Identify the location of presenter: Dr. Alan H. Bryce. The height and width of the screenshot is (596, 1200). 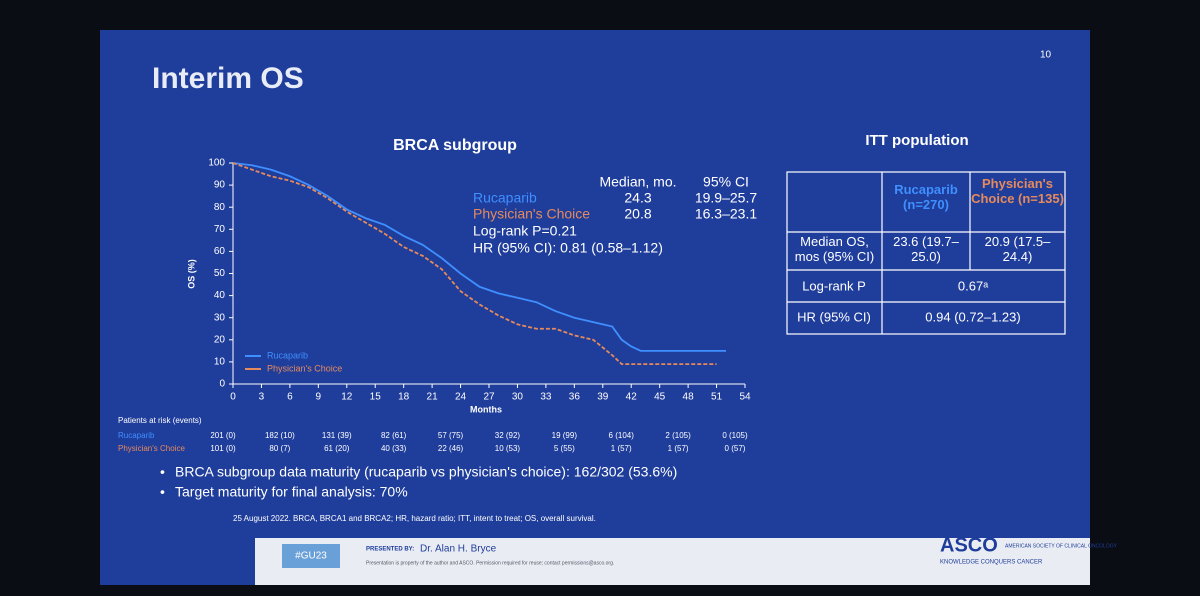
(458, 549).